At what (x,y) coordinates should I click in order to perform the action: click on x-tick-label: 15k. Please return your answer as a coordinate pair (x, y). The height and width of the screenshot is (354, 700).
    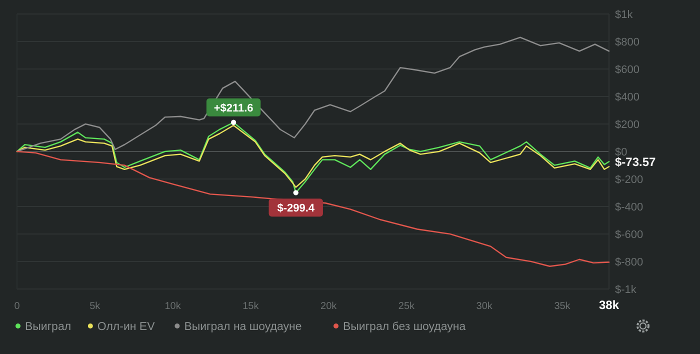
    Looking at the image, I should click on (251, 306).